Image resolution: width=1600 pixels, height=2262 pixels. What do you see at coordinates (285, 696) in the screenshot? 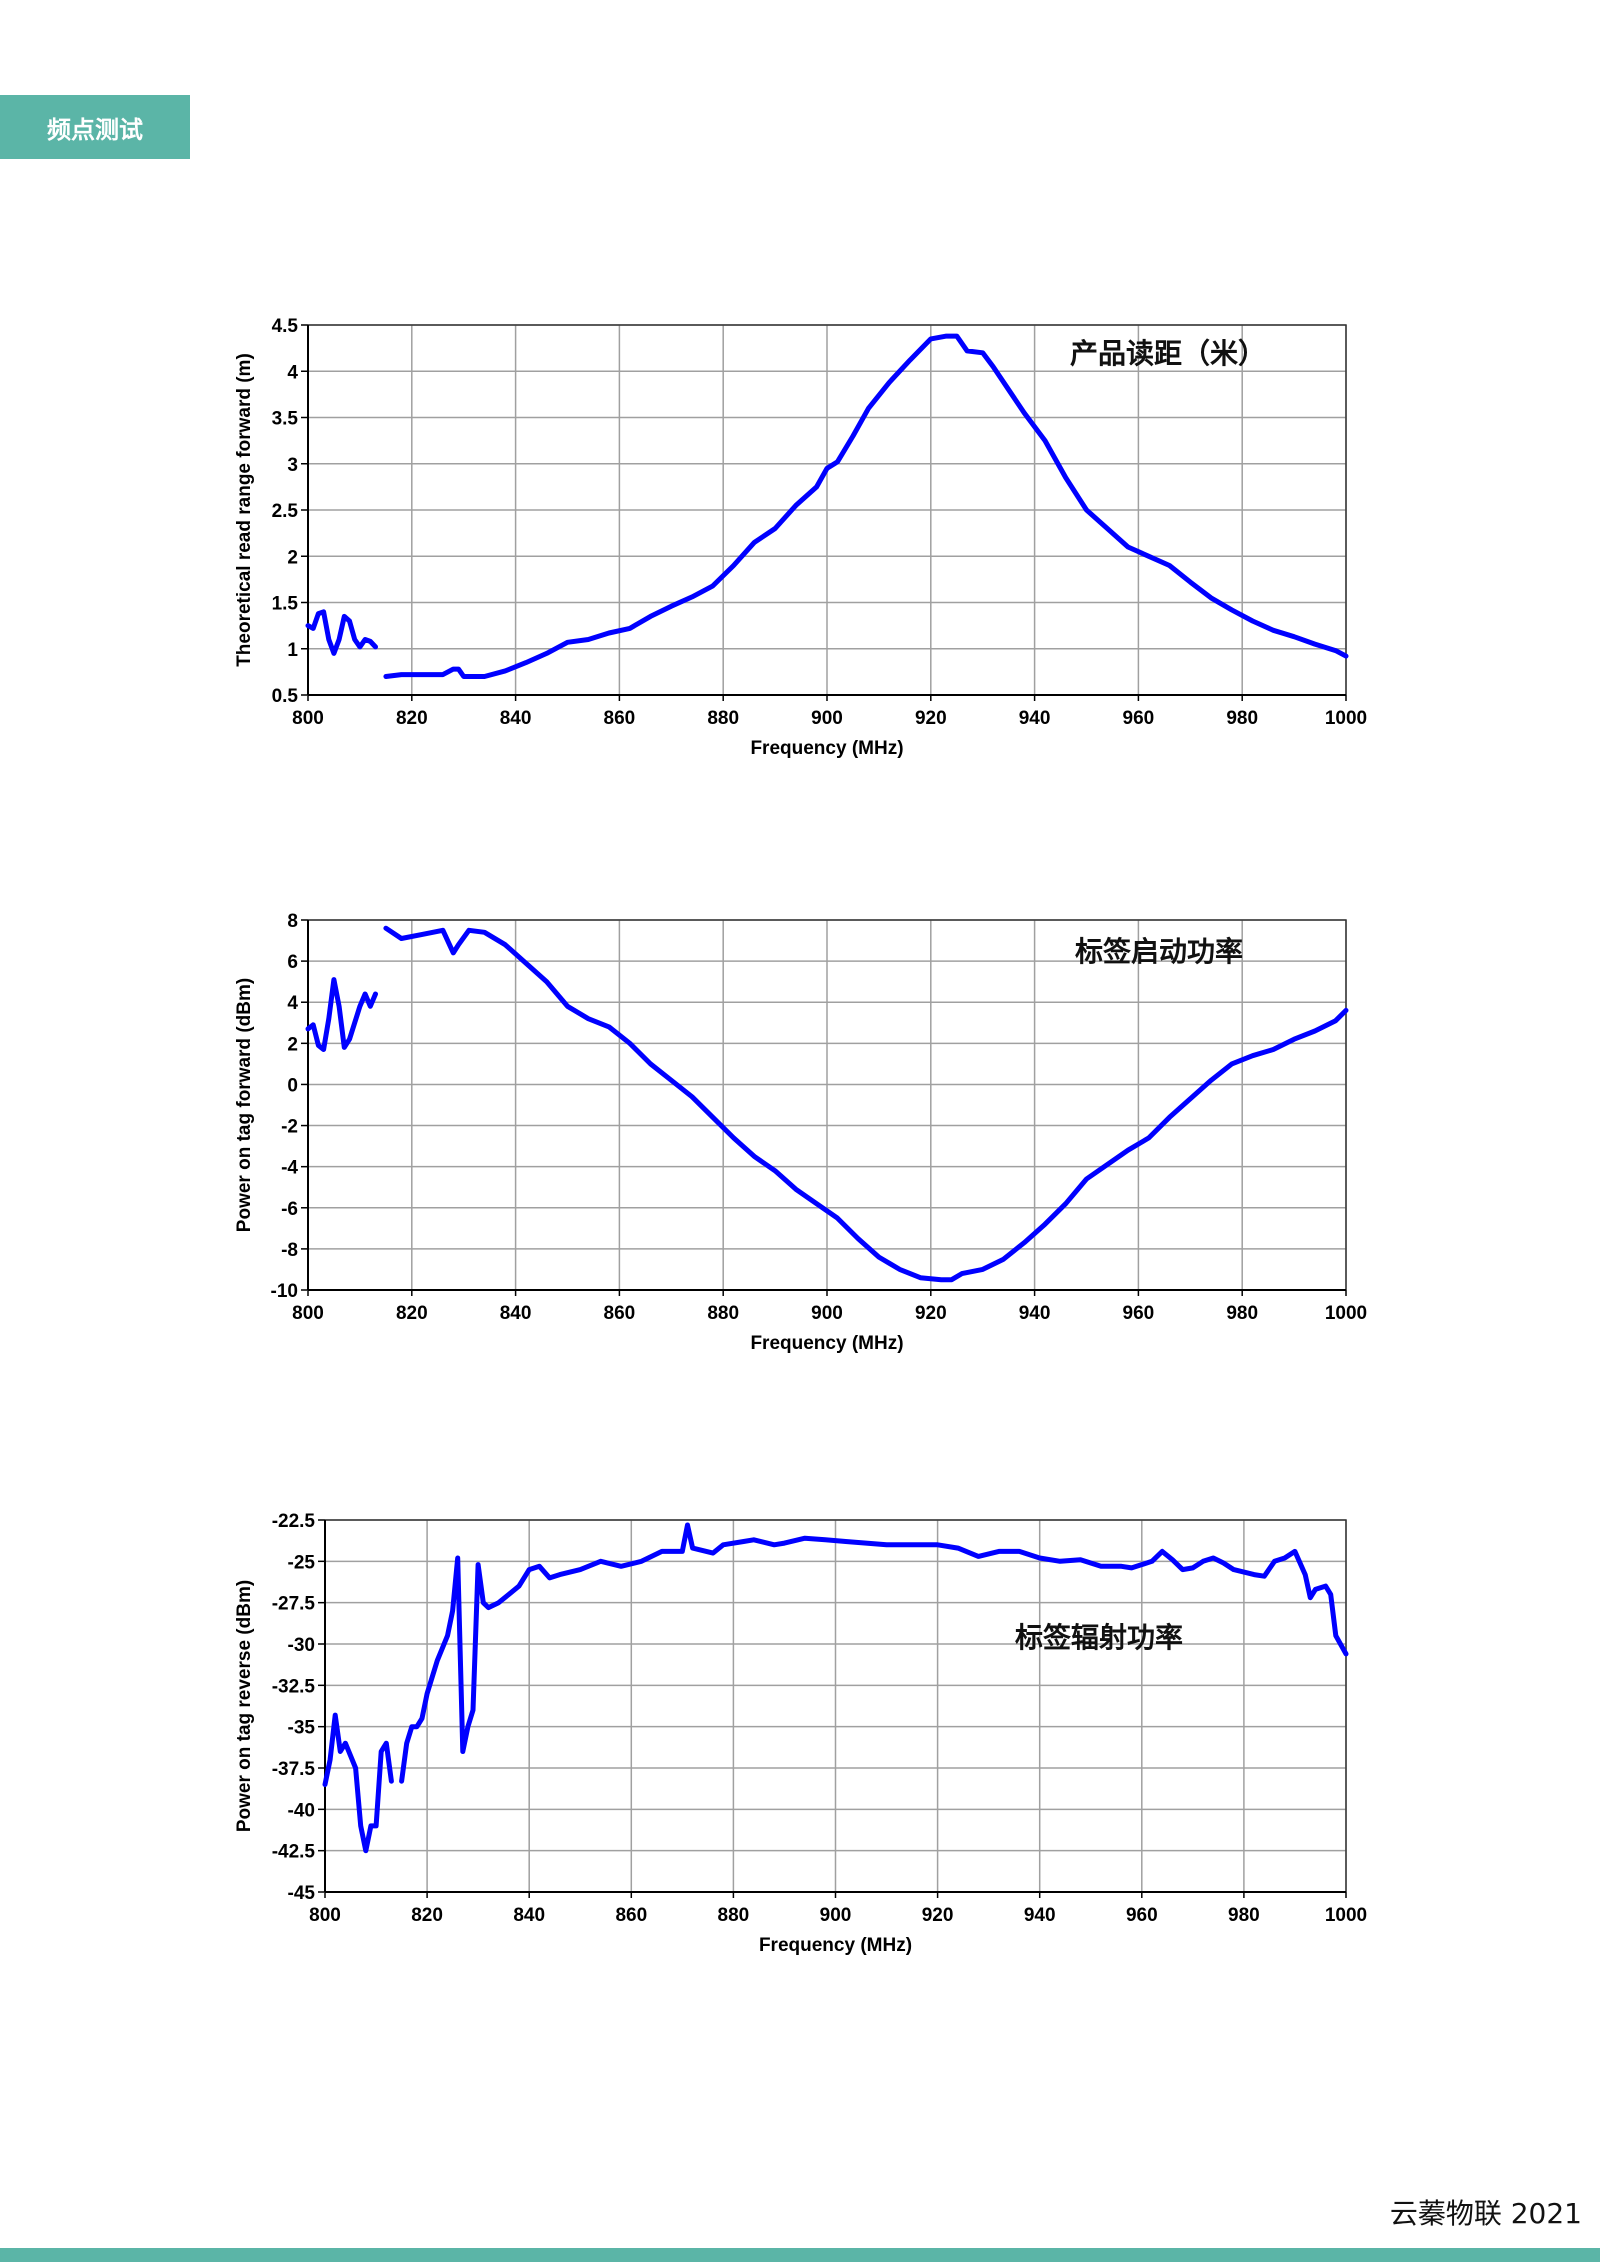
I see `y-tick-label: 0.5` at bounding box center [285, 696].